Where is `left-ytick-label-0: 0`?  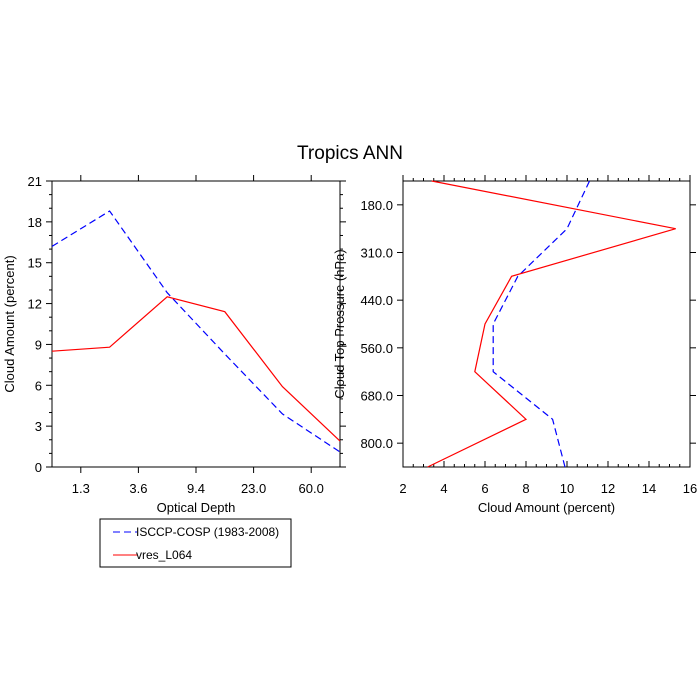
left-ytick-label-0: 0 is located at coordinates (38, 467).